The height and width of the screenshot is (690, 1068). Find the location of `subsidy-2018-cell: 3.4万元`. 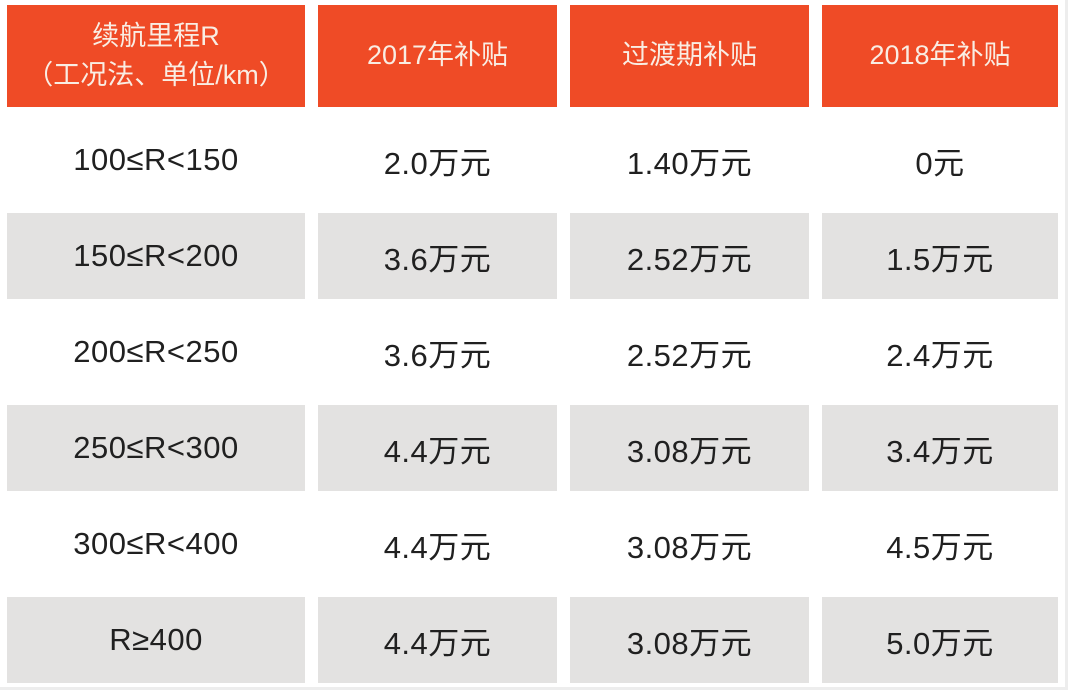

subsidy-2018-cell: 3.4万元 is located at coordinates (940, 448).